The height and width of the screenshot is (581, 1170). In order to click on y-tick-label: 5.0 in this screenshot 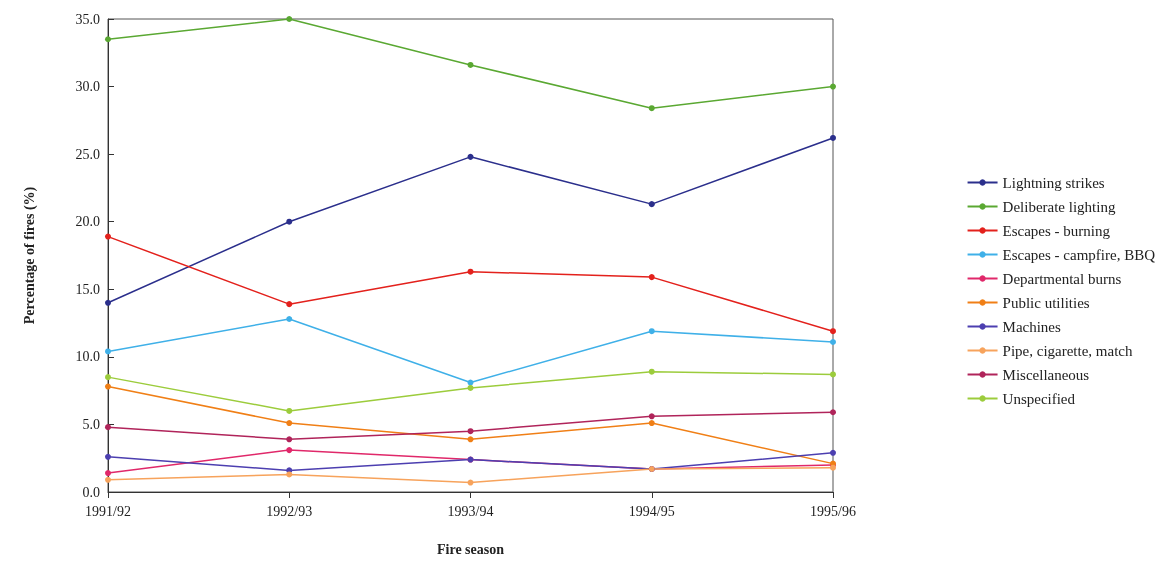, I will do `click(91, 424)`.